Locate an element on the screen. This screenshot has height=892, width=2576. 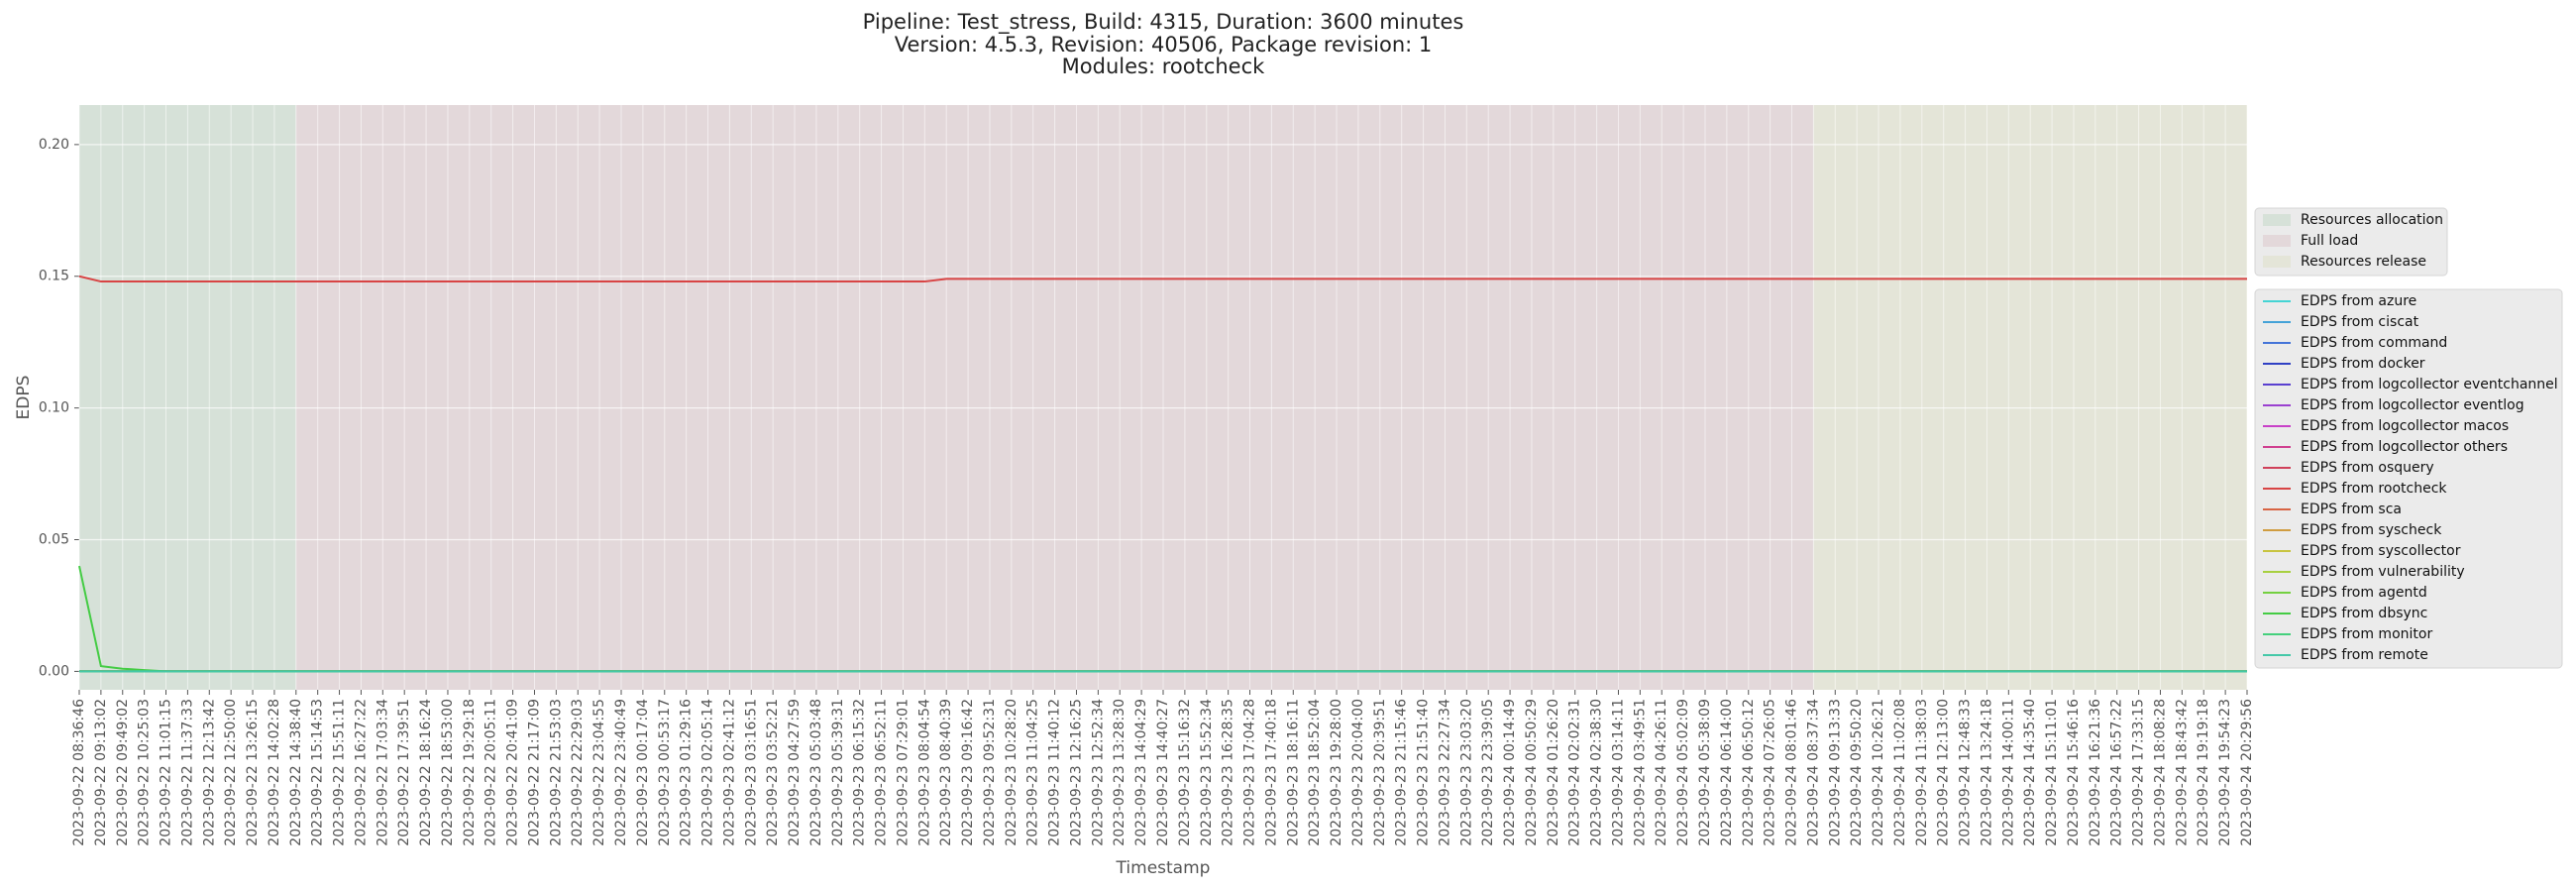
x-tick-label: 2023-09-22 23:04:55 is located at coordinates (599, 773).